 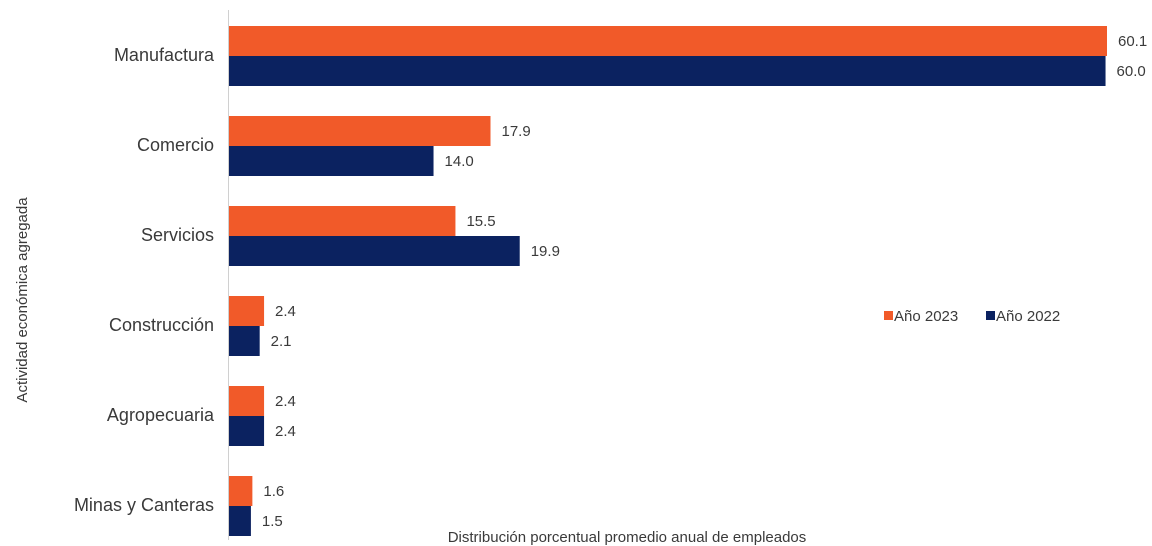 What do you see at coordinates (342, 221) in the screenshot?
I see `bar-ano-2023-servicios` at bounding box center [342, 221].